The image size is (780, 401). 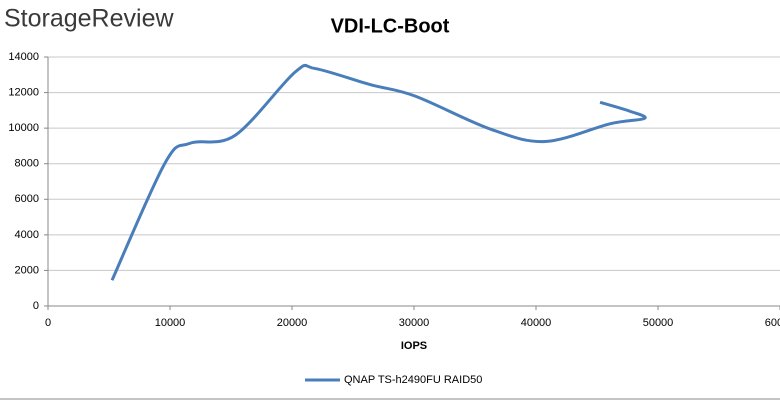 I want to click on chart-title: VDI-LC-Boot, so click(x=390, y=26).